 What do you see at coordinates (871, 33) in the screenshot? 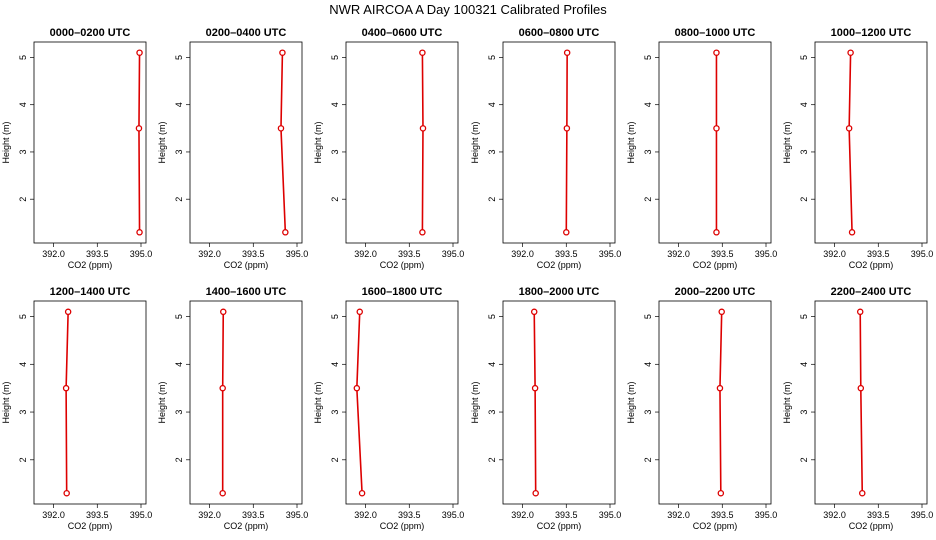
I see `panel-title: 1000–1200 UTC` at bounding box center [871, 33].